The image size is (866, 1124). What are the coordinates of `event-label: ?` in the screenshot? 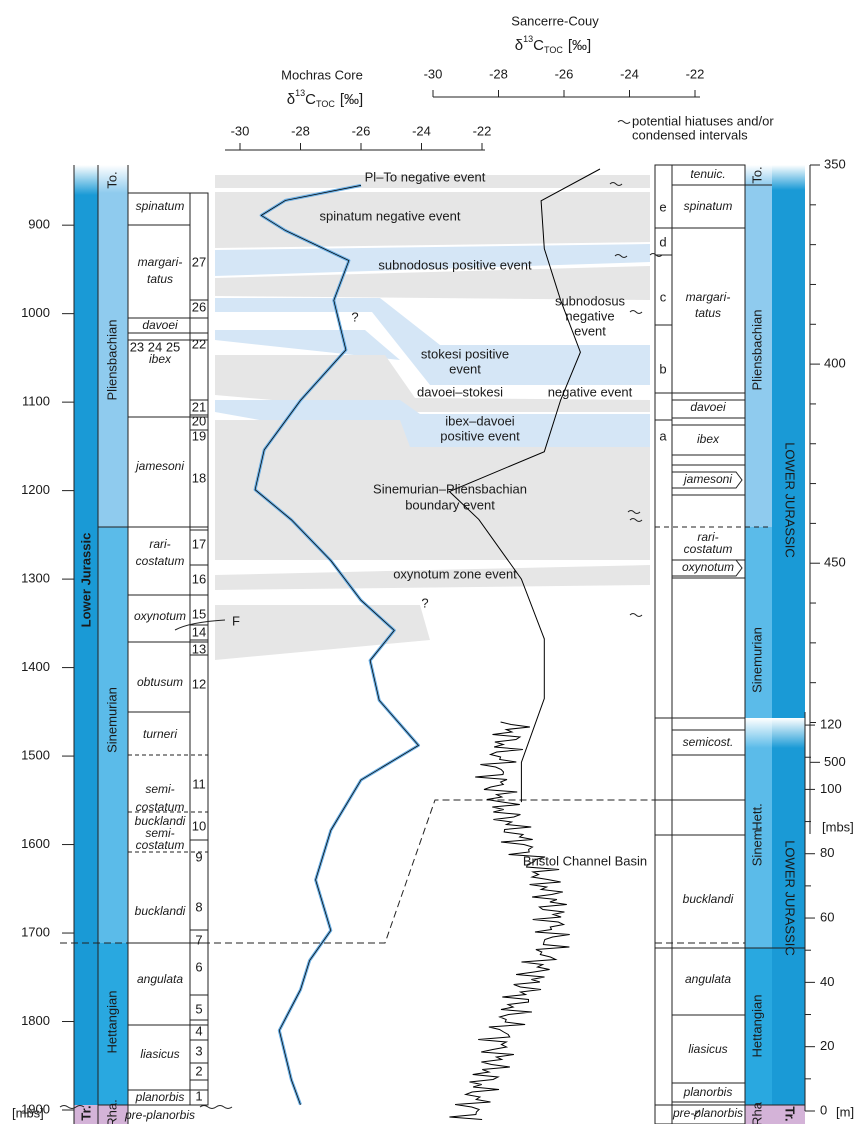 It's located at (354, 316).